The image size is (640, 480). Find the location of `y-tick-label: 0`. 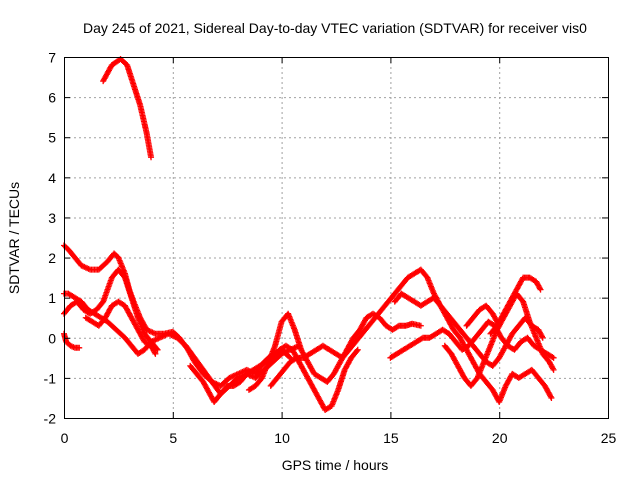

y-tick-label: 0 is located at coordinates (52, 338).